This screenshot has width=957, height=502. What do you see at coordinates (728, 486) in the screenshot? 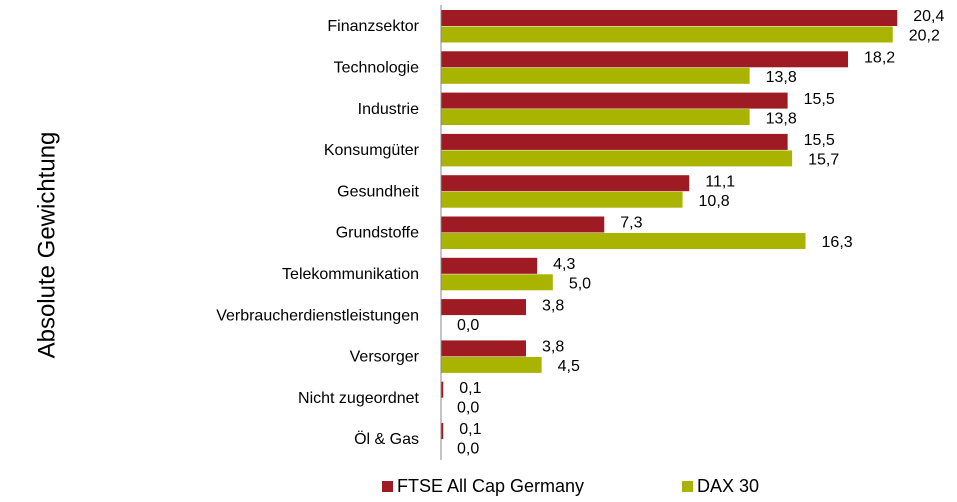
I see `legend-label: DAX 30` at bounding box center [728, 486].